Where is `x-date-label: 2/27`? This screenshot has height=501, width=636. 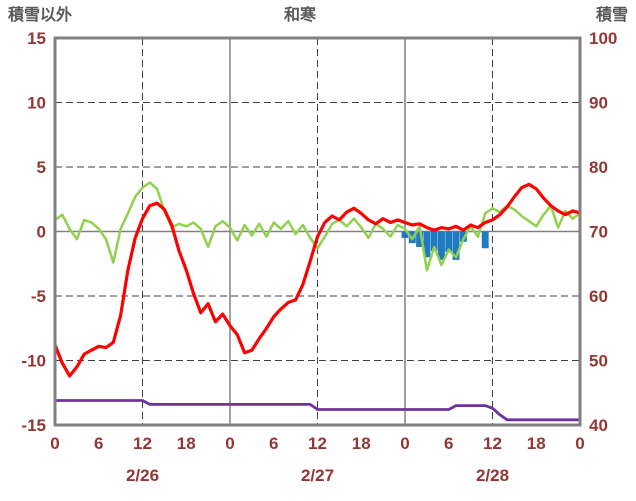 x-date-label: 2/27 is located at coordinates (317, 475).